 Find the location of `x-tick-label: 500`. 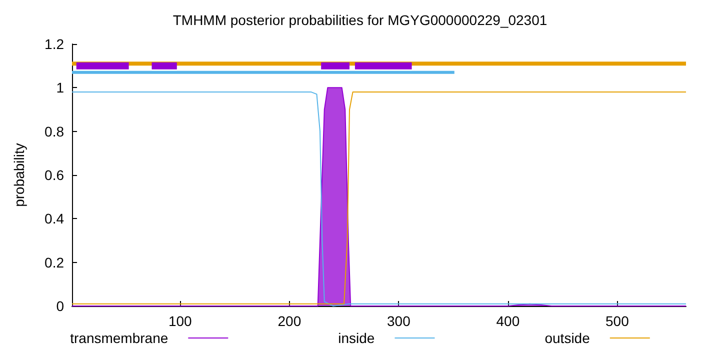

x-tick-label: 500 is located at coordinates (617, 321).